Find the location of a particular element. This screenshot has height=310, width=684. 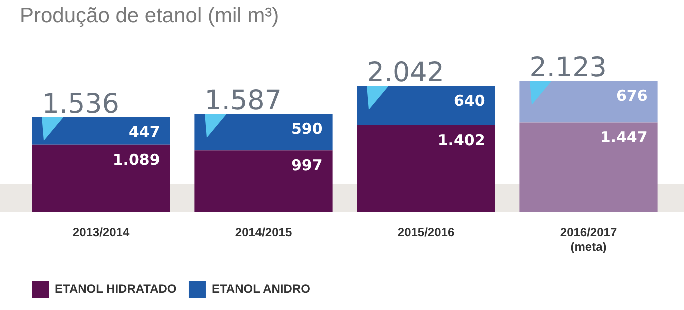

data-label: 676 is located at coordinates (632, 95).